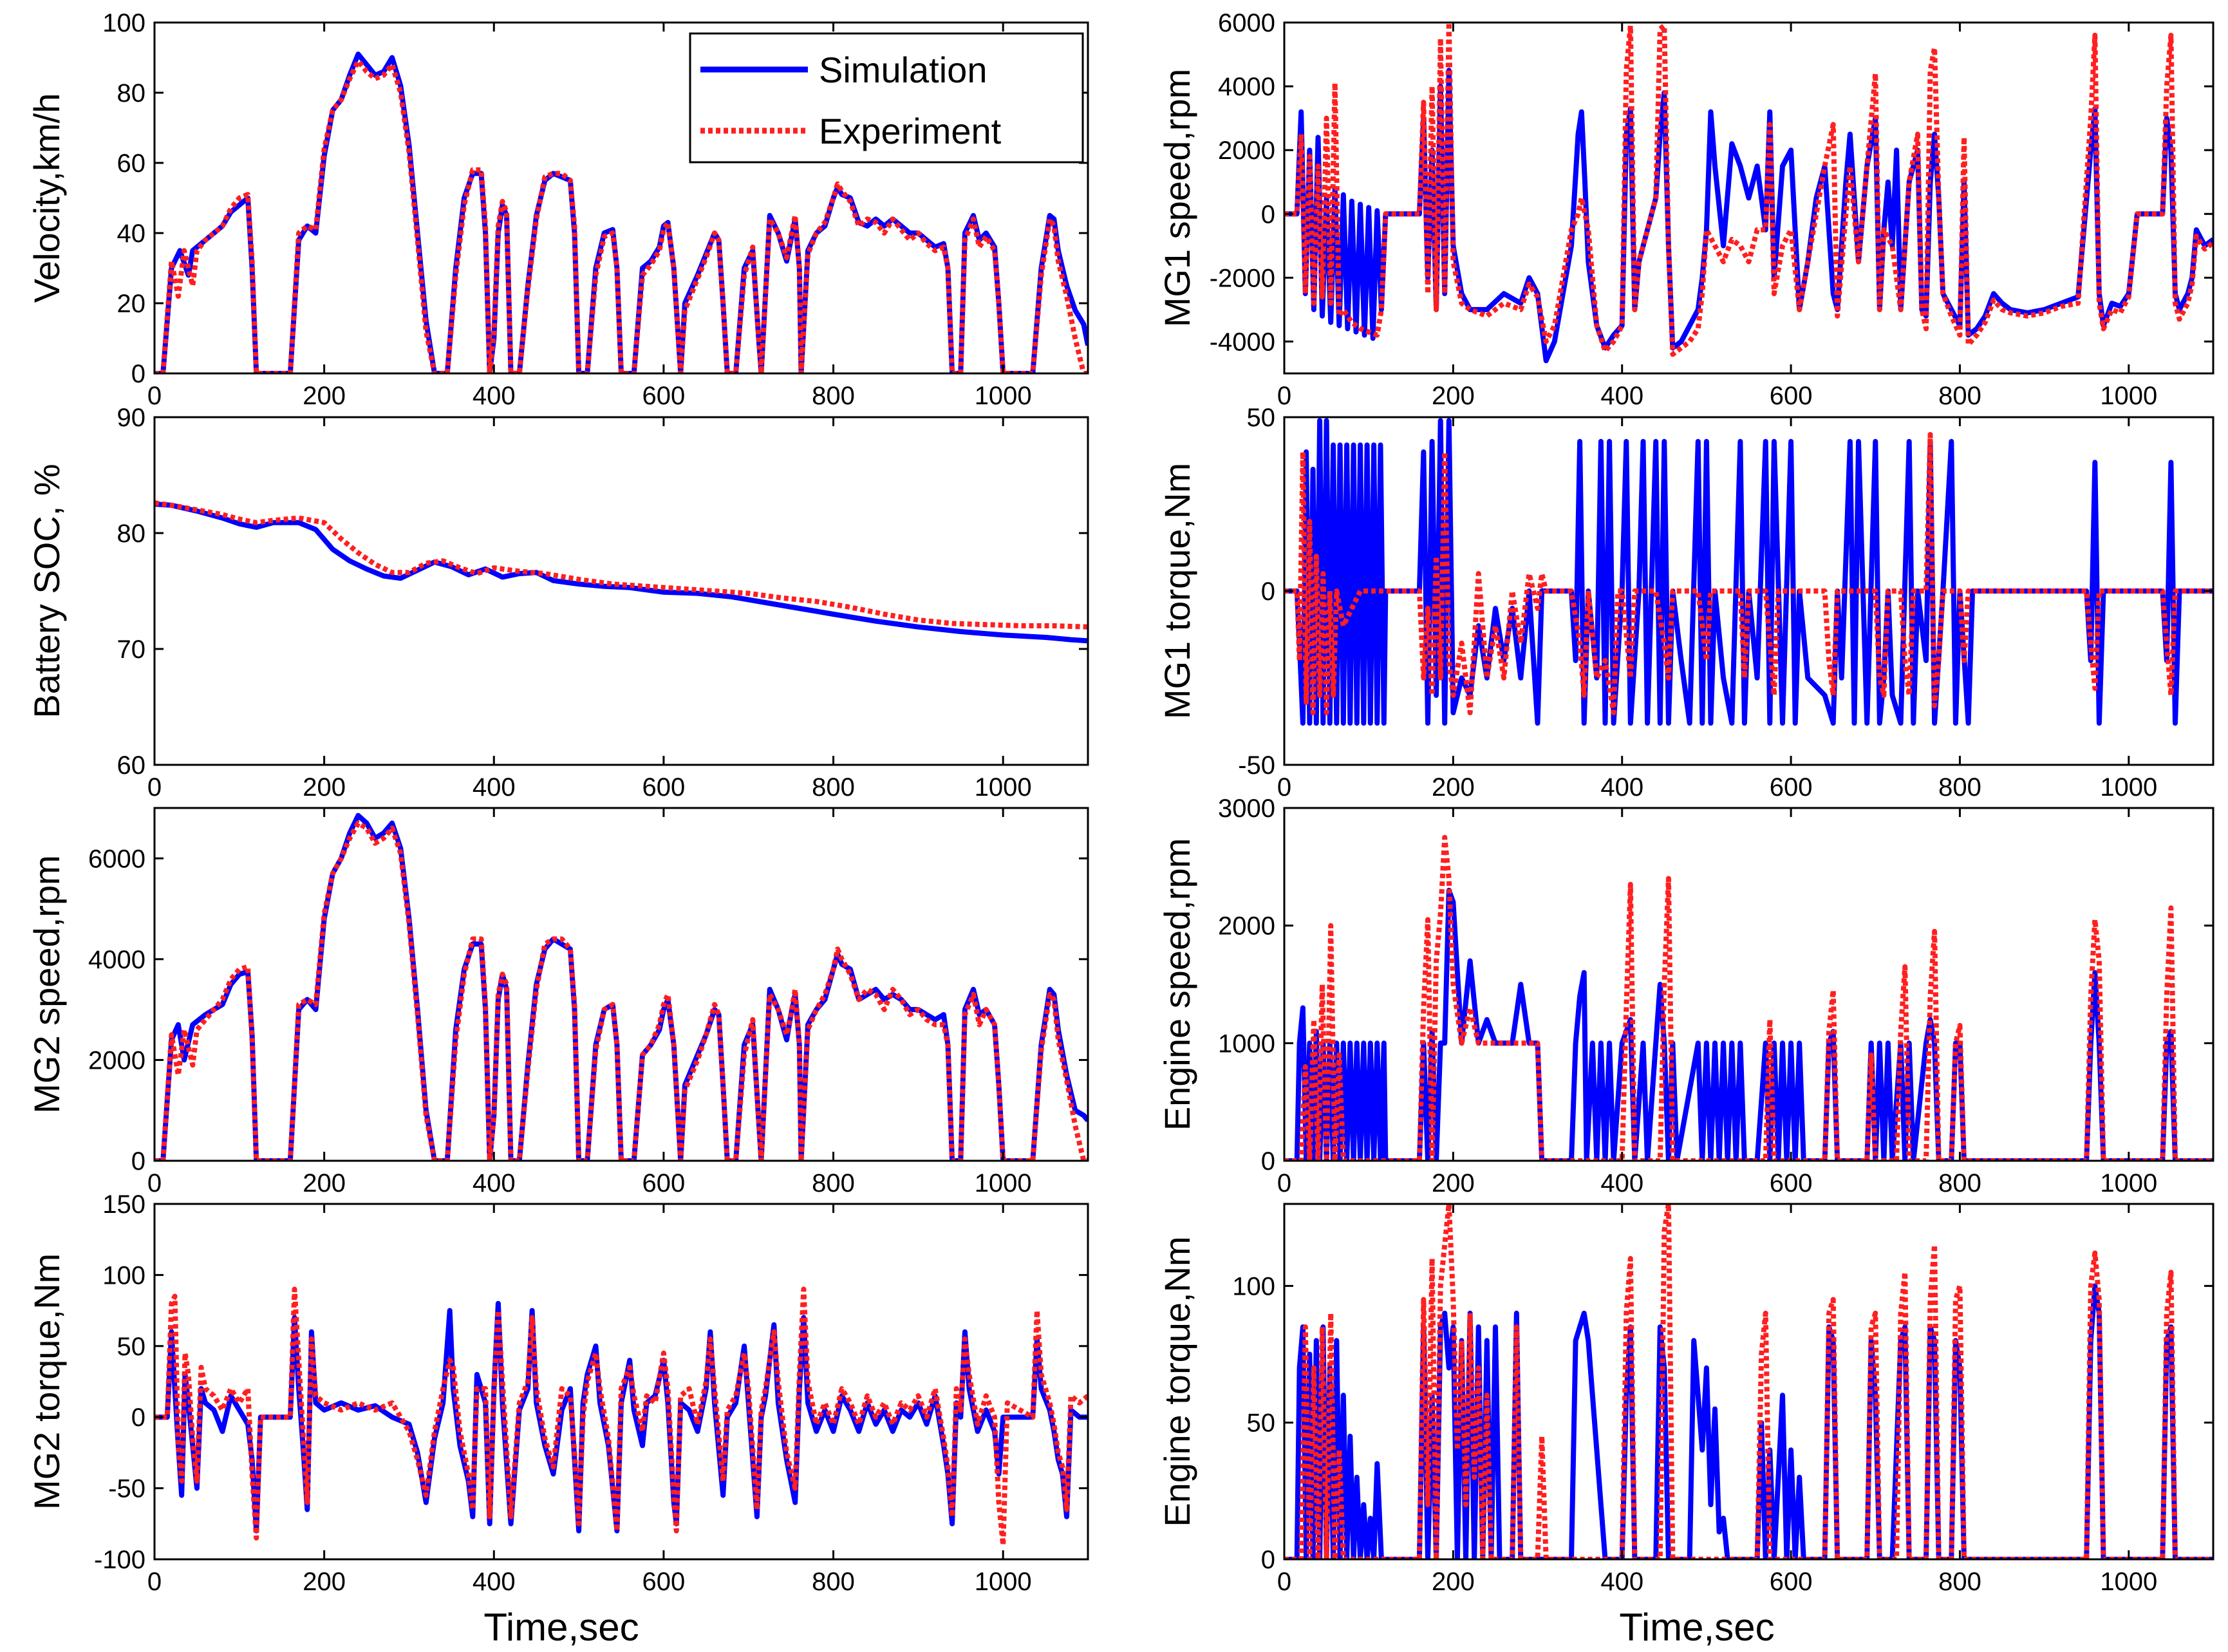 The height and width of the screenshot is (1652, 2228). I want to click on y-axis-title: Velocity,km/h, so click(46, 198).